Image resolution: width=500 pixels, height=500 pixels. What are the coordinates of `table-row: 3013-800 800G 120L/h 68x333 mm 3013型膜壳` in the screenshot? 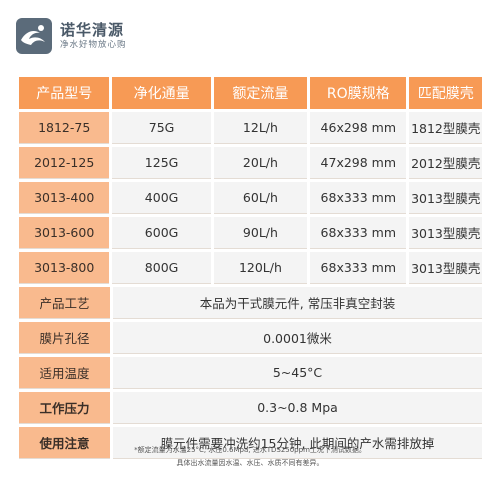 It's located at (250, 268).